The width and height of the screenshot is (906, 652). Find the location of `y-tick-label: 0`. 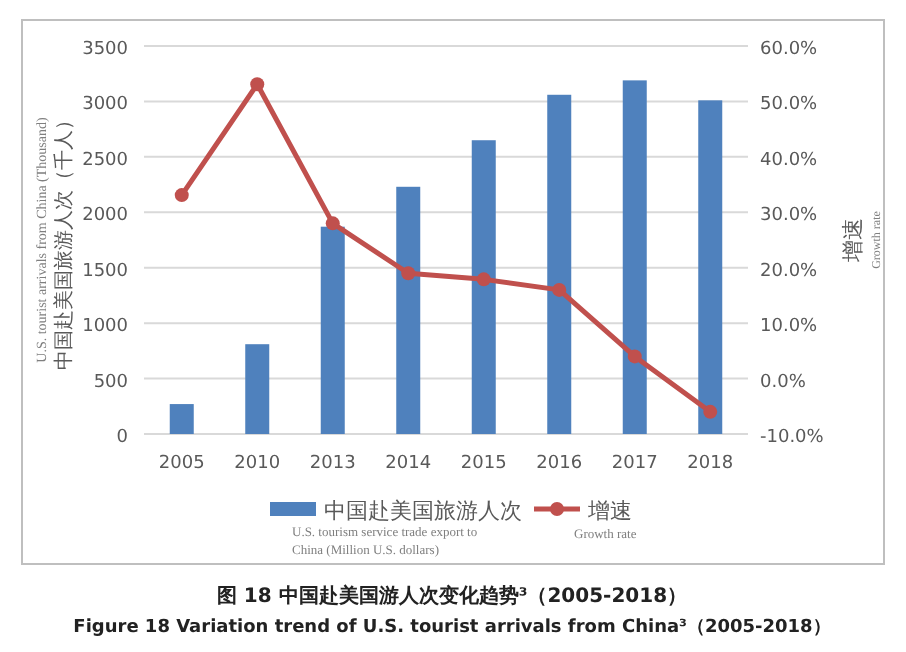

y-tick-label: 0 is located at coordinates (122, 438).